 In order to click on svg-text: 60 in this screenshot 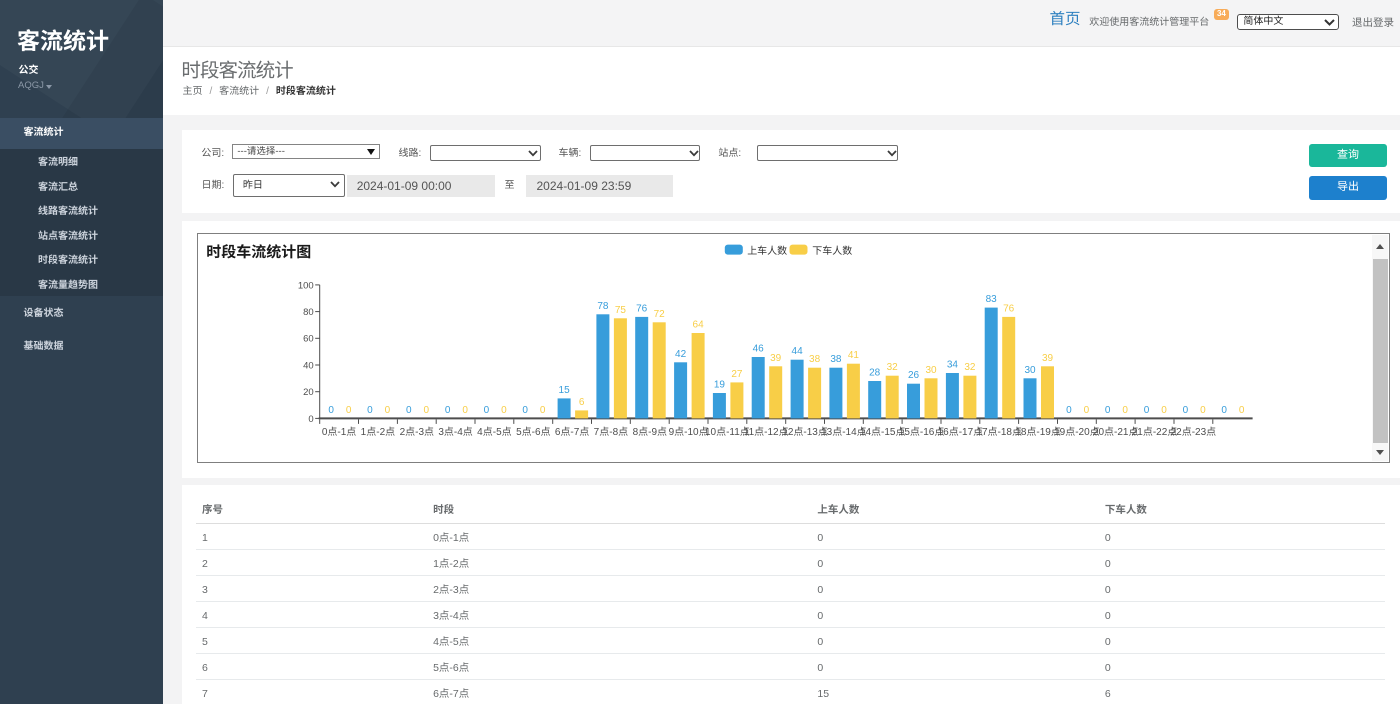, I will do `click(308, 339)`.